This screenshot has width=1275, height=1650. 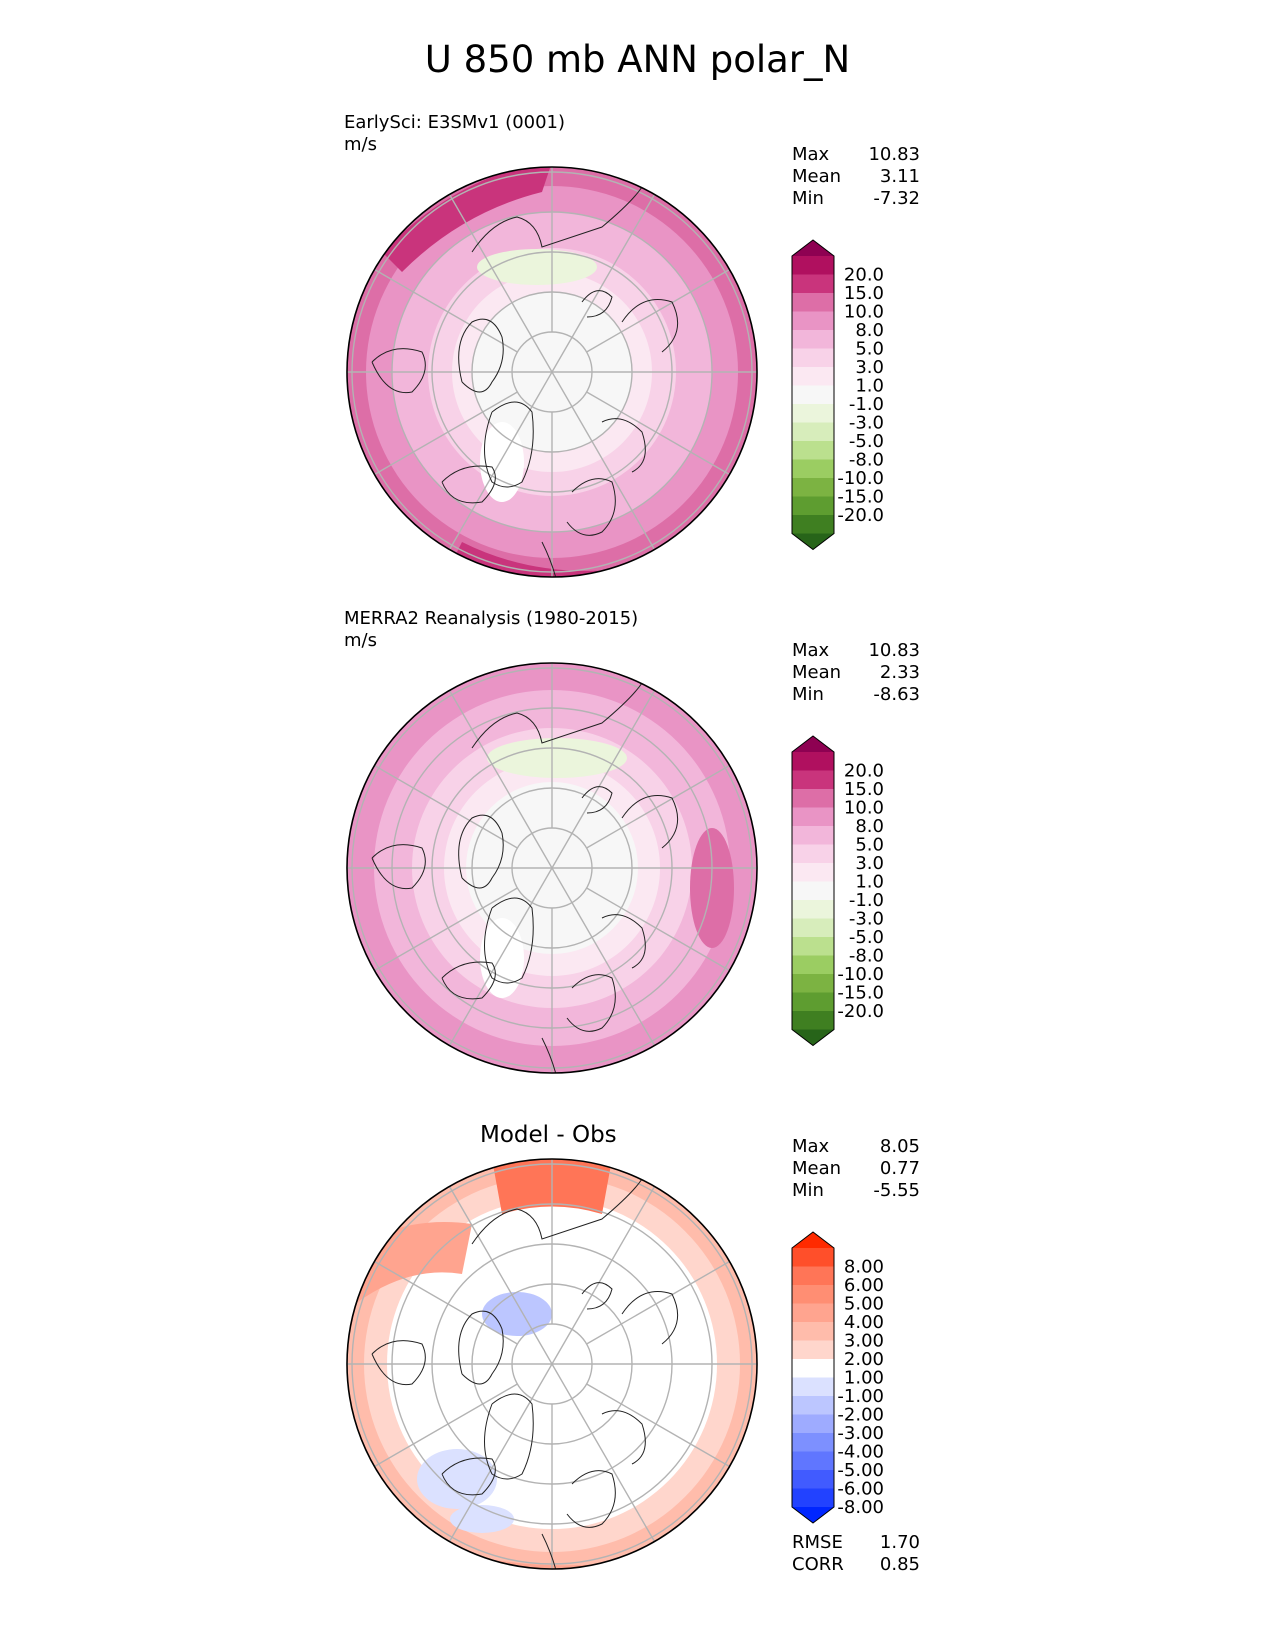 I want to click on colorbar-diff-tick-label: -4.00, so click(x=860, y=1452).